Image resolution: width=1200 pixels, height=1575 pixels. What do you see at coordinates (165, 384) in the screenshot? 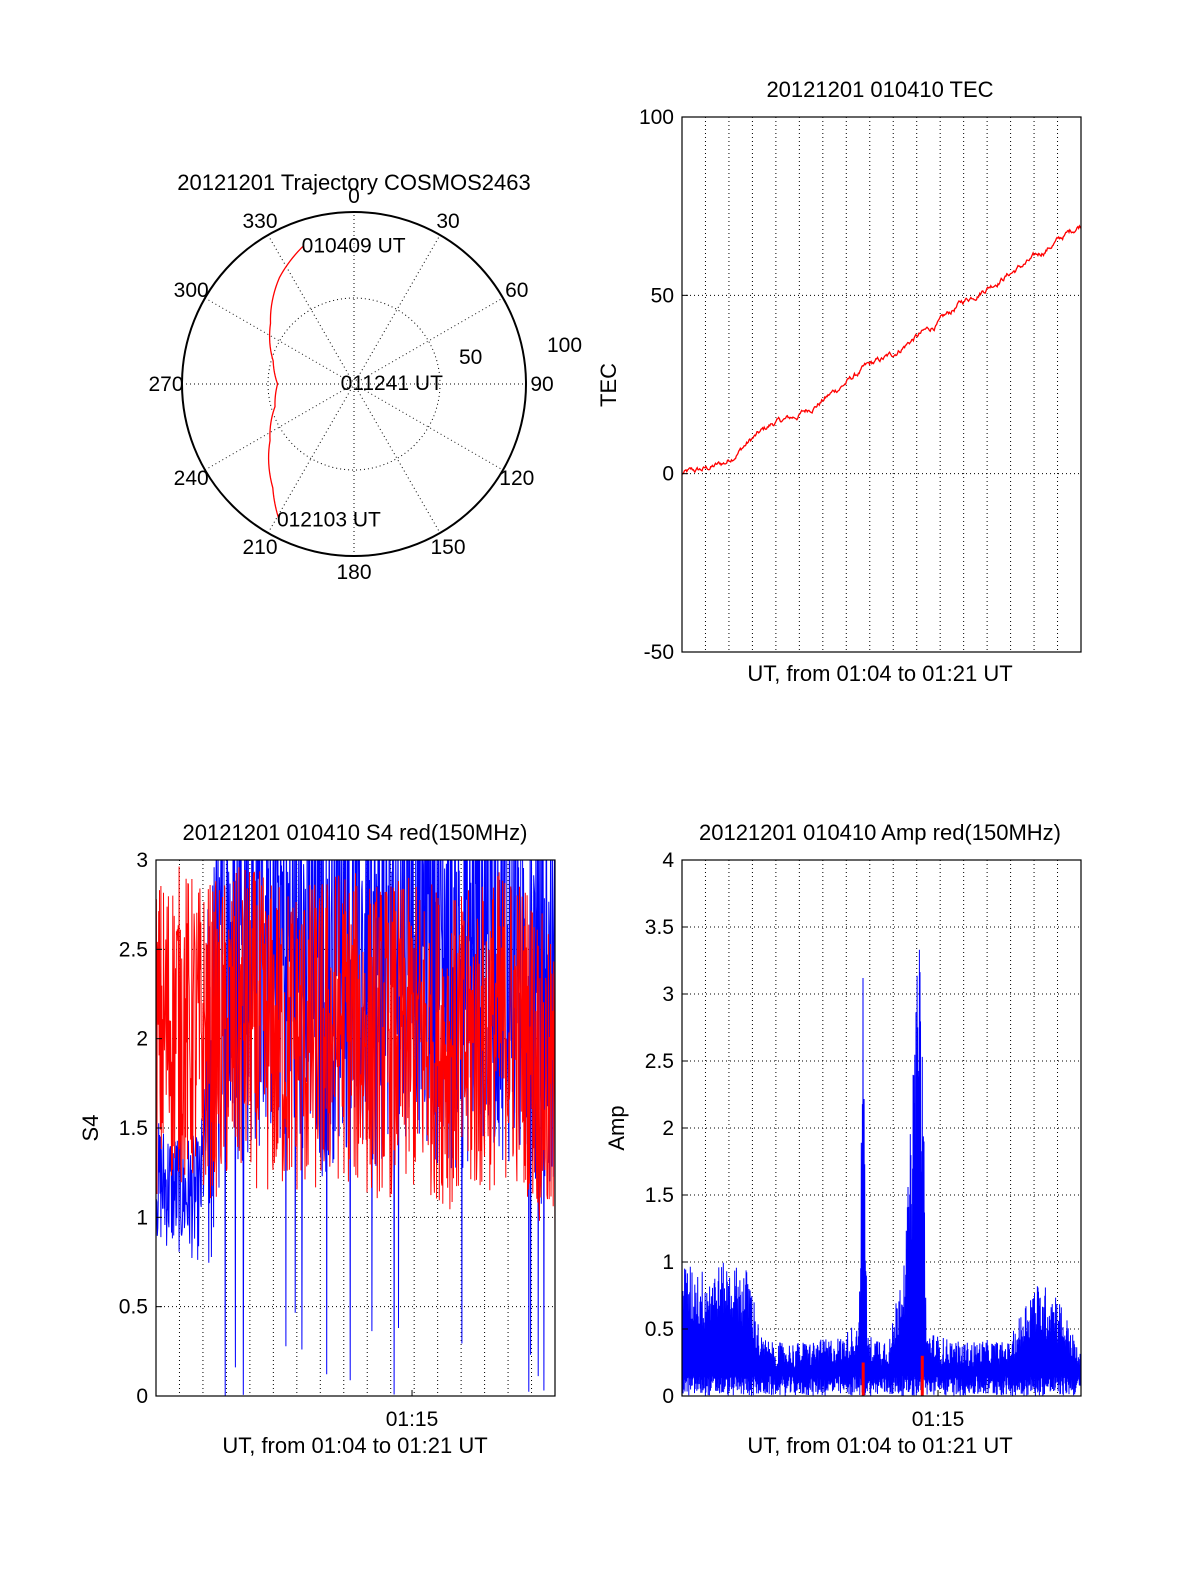
I see `polar-angle-label: 270` at bounding box center [165, 384].